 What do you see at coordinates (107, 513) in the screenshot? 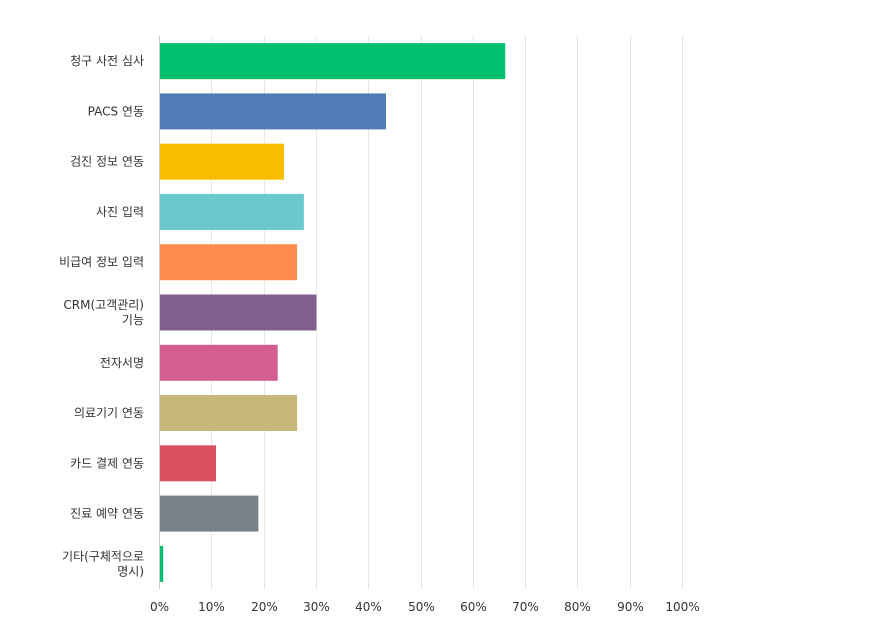
I see `category-label: 진료 예약 연동` at bounding box center [107, 513].